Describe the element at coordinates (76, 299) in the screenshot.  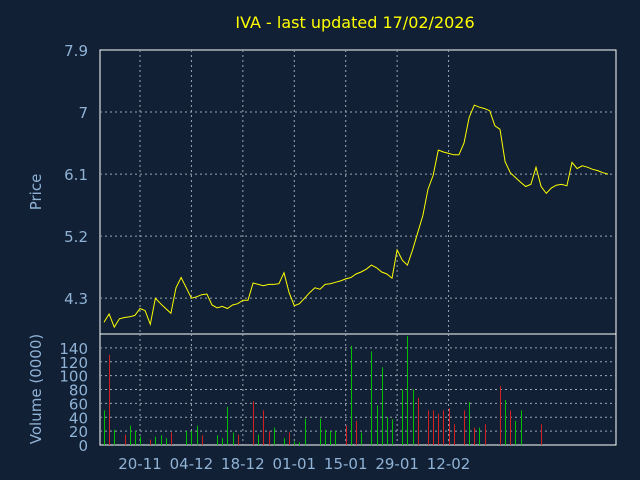
I see `price-tick-label: 4.3` at that location.